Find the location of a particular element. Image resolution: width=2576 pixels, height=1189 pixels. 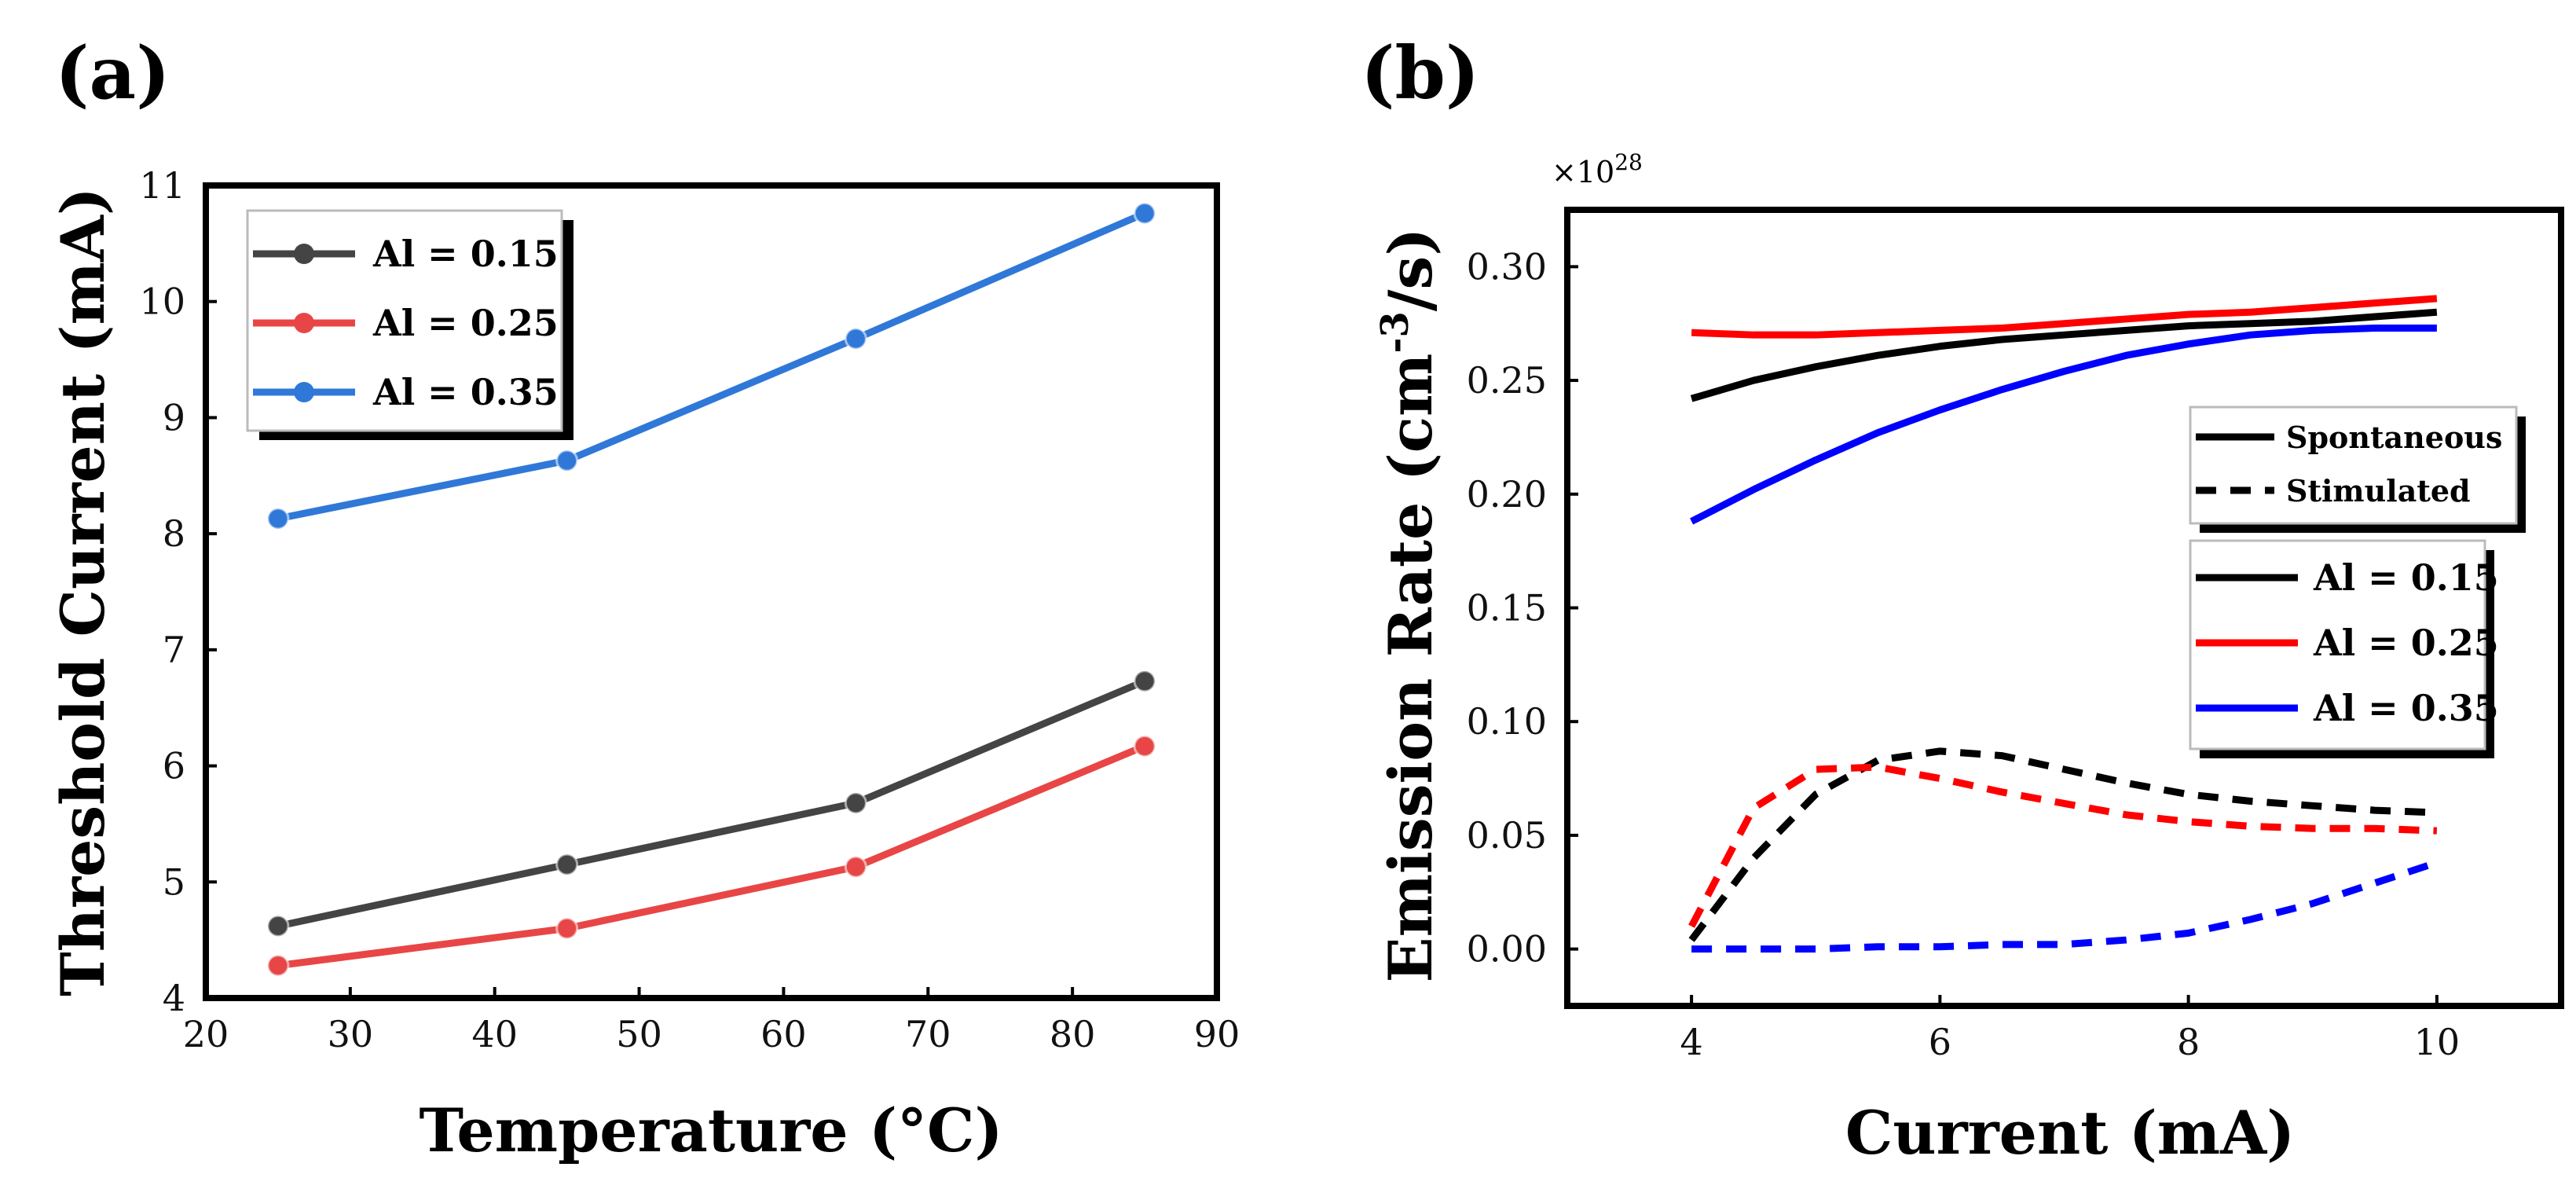

chart-a-x-tick-label: 70 is located at coordinates (928, 1034).